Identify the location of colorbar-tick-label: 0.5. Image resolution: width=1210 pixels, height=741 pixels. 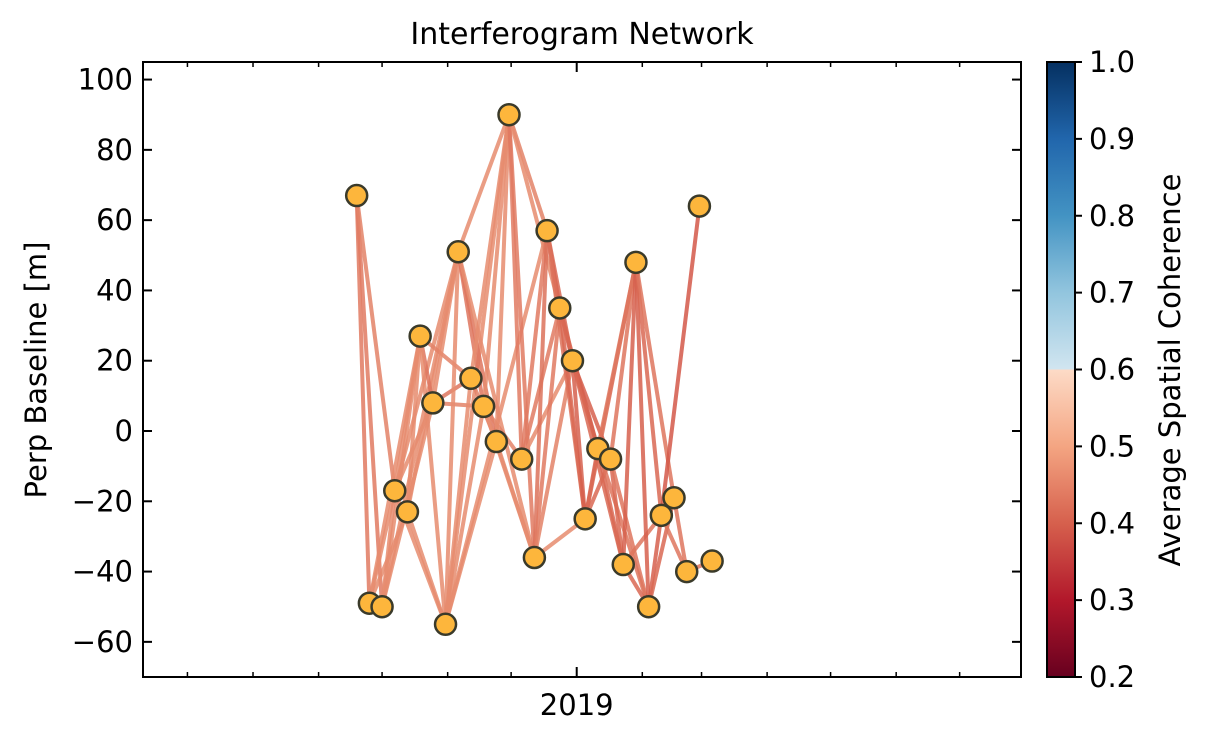
(1112, 446).